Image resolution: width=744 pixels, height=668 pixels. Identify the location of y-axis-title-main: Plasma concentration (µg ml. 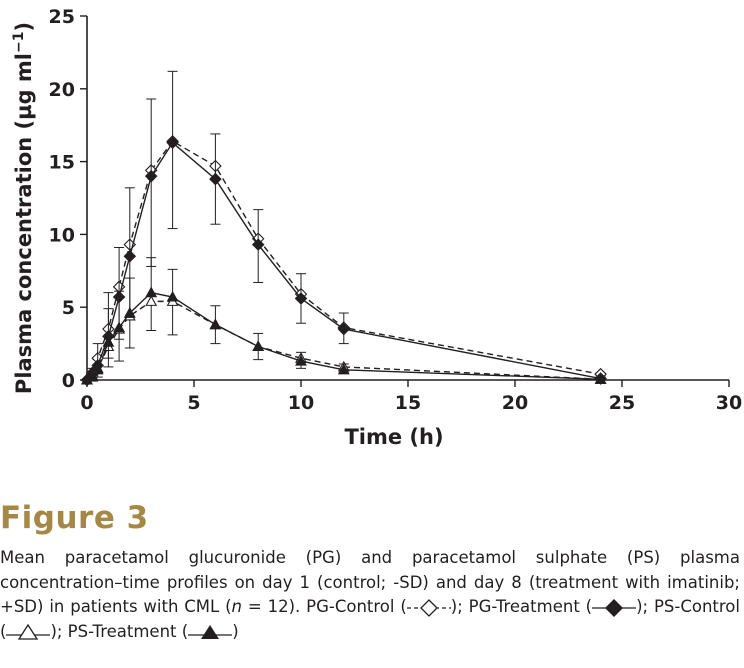
(24, 223).